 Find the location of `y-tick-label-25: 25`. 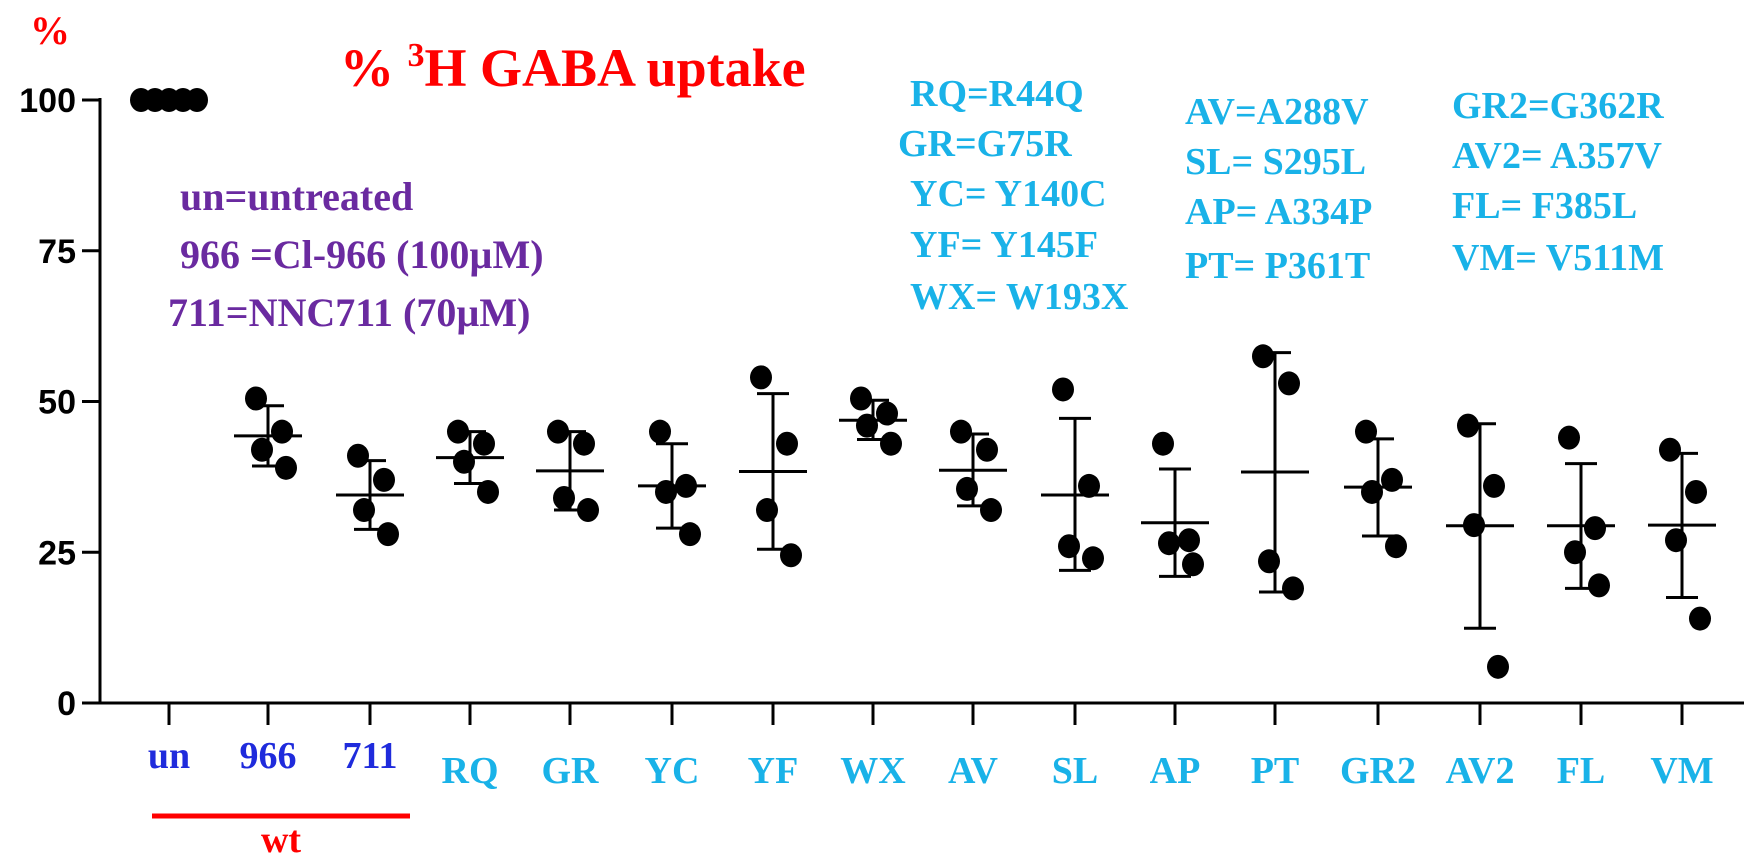

y-tick-label-25: 25 is located at coordinates (57, 553).